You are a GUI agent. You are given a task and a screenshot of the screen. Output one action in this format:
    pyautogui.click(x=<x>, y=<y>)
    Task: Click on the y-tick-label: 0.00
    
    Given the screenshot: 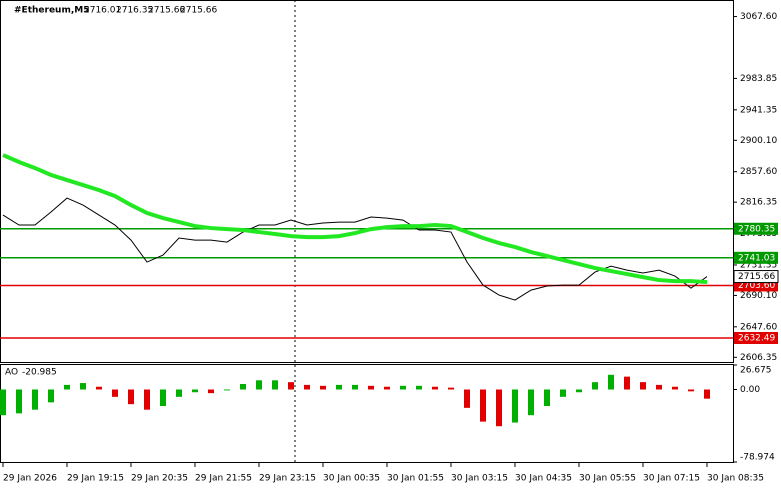 What is the action you would take?
    pyautogui.click(x=750, y=390)
    